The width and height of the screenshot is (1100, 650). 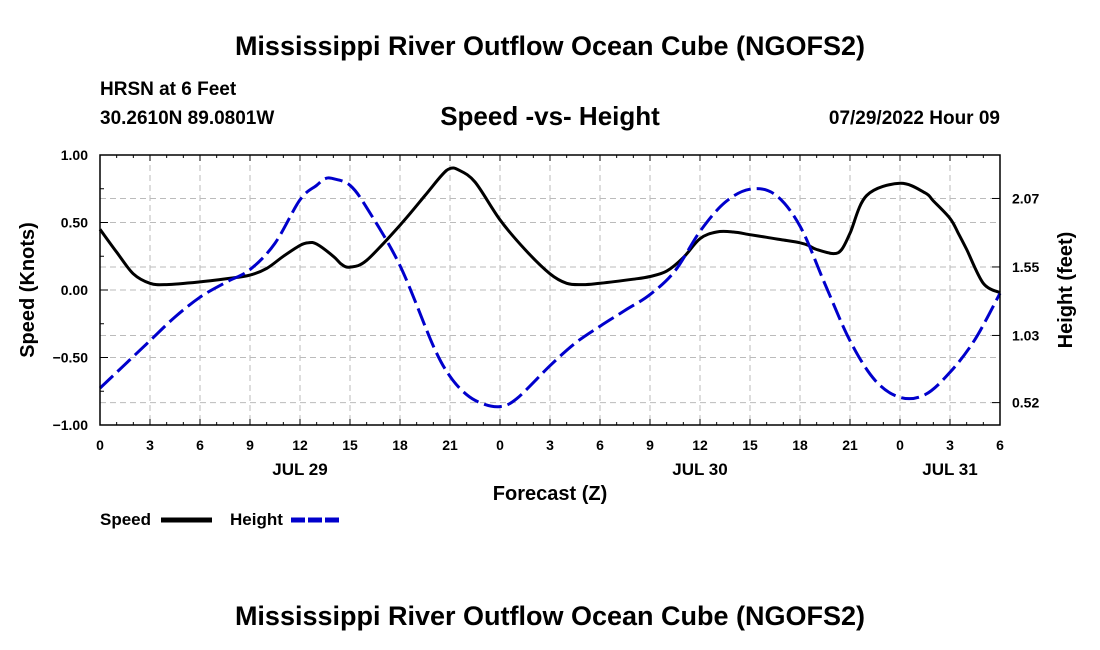 What do you see at coordinates (1025, 267) in the screenshot?
I see `y2-tick-label: 1.55` at bounding box center [1025, 267].